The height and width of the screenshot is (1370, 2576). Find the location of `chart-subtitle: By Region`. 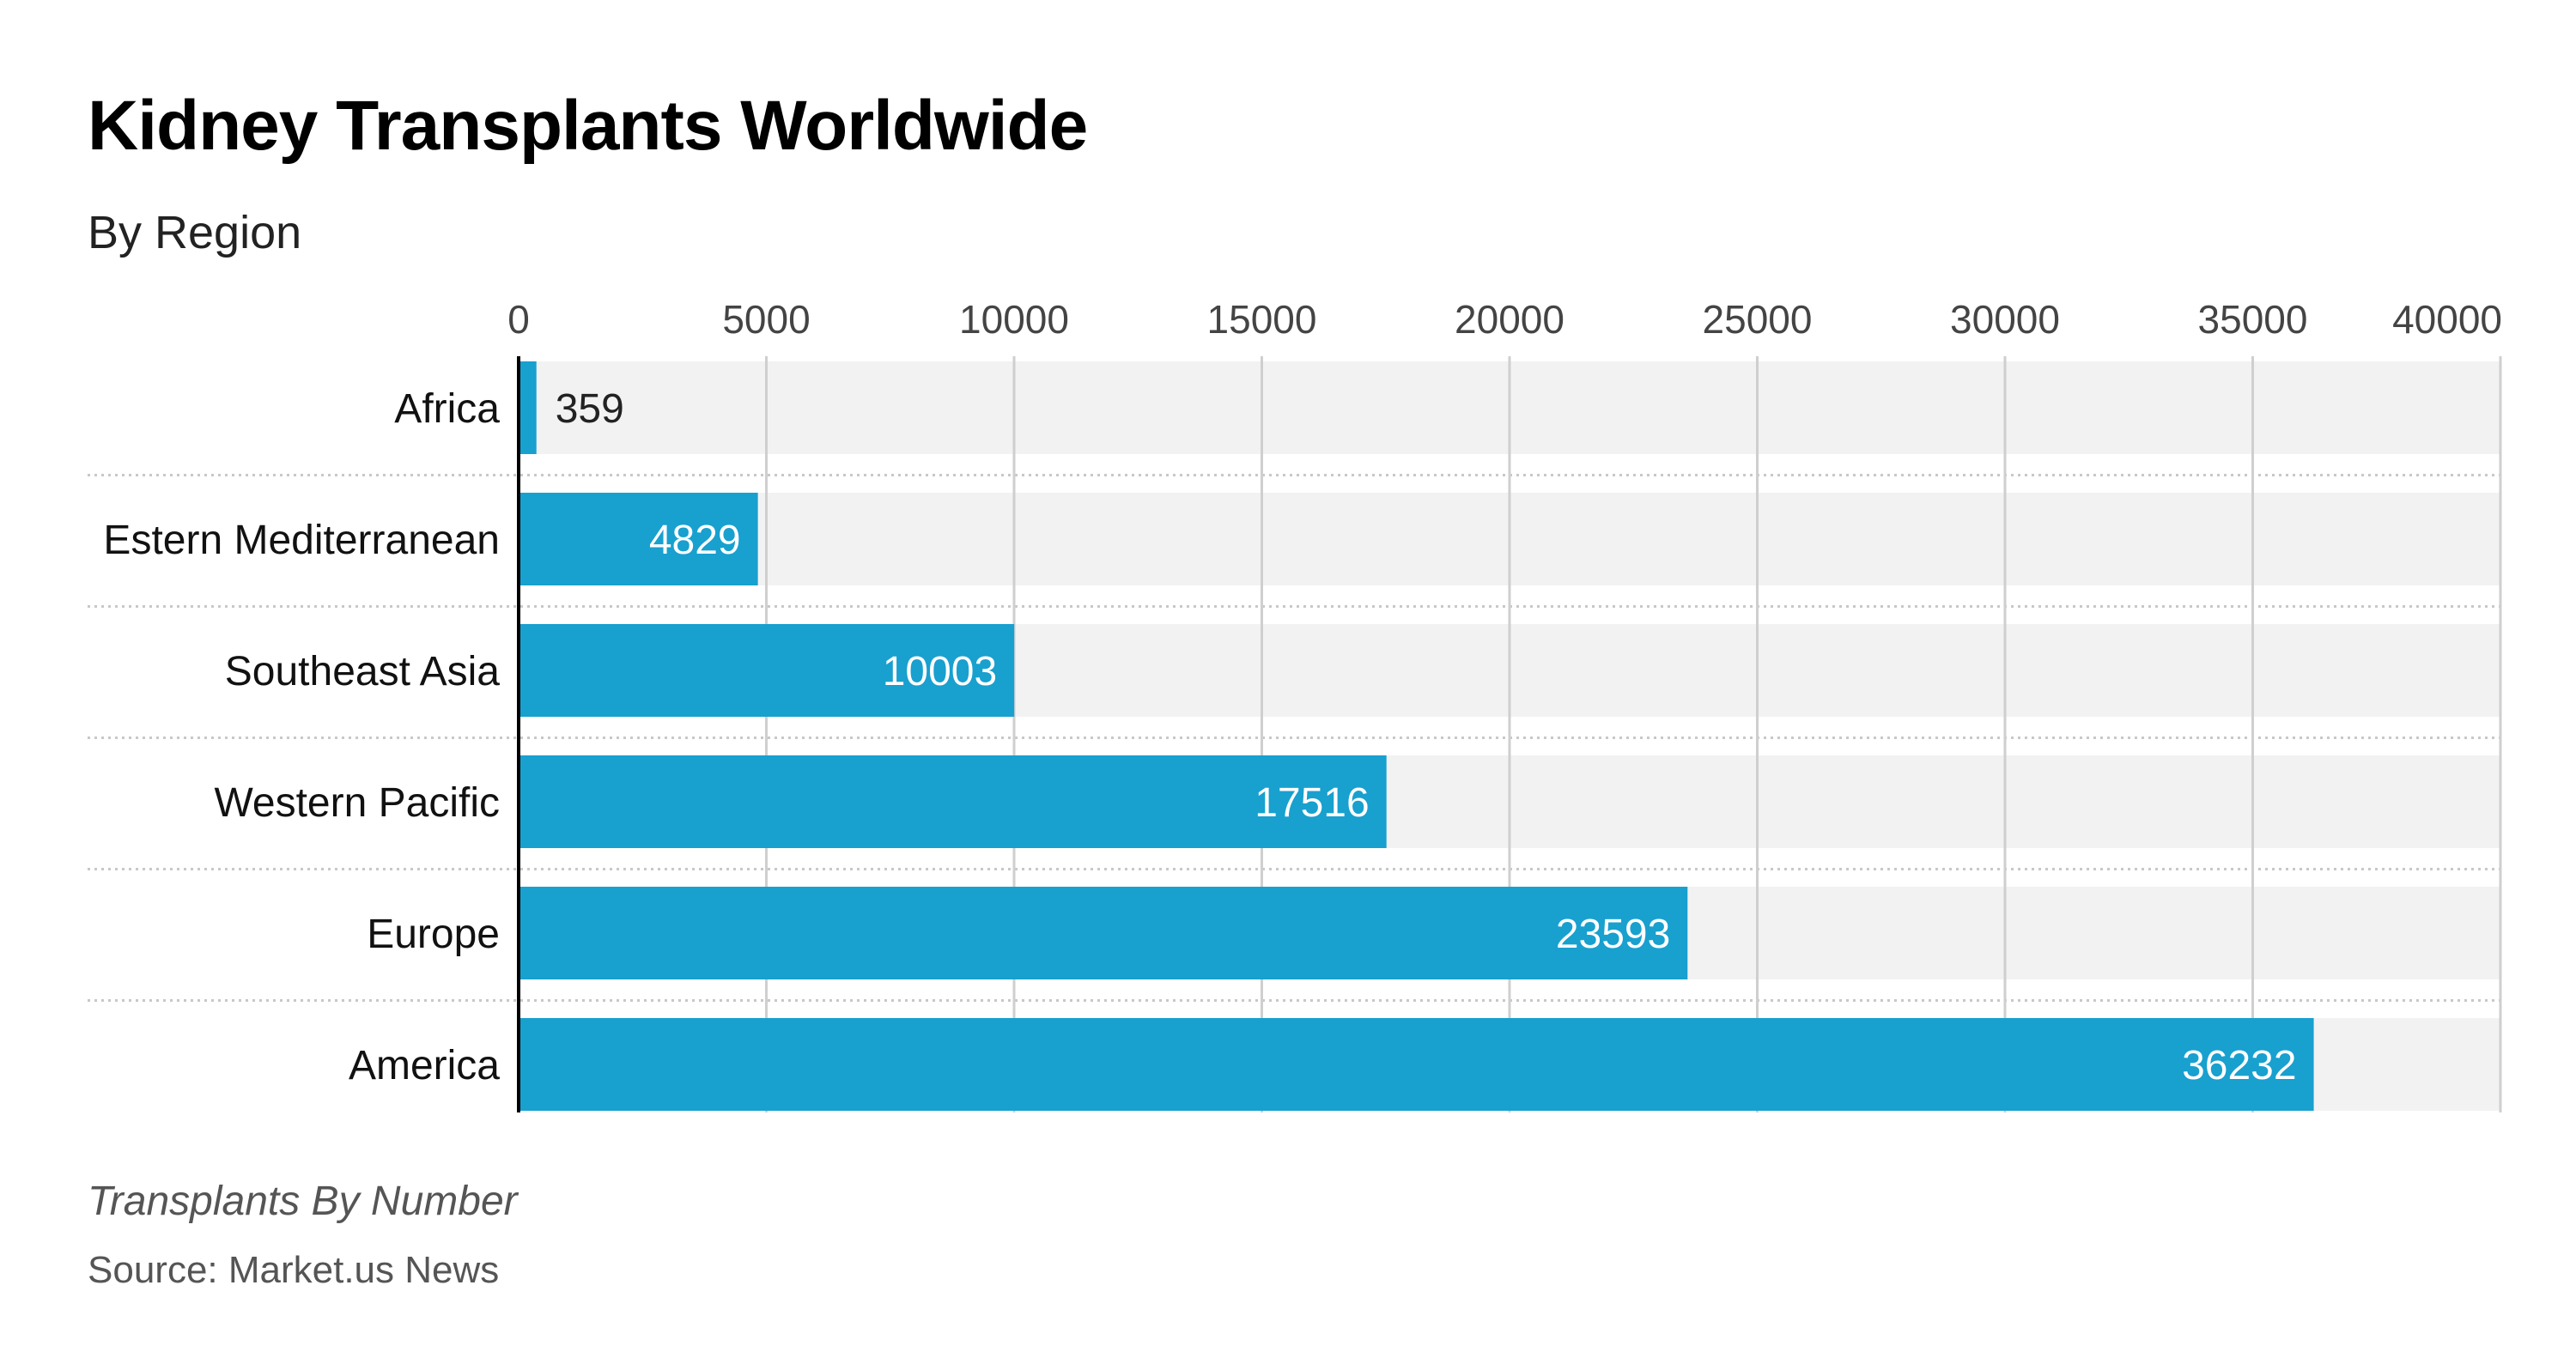

chart-subtitle: By Region is located at coordinates (195, 233).